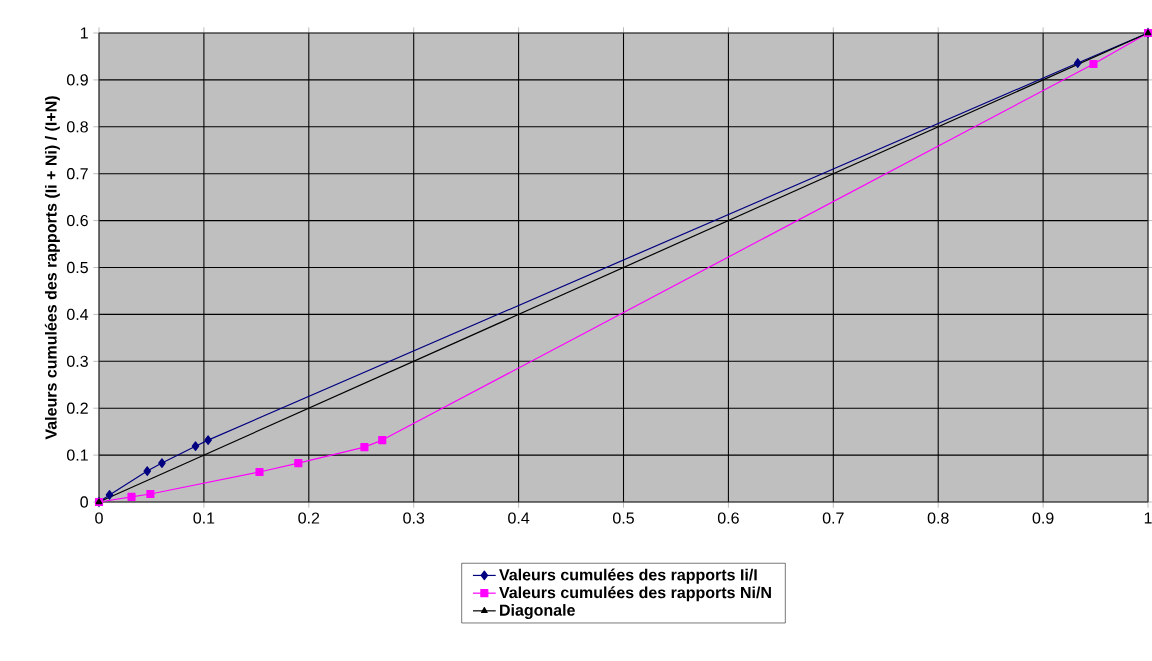  I want to click on y-tick-label: 0.4, so click(77, 314).